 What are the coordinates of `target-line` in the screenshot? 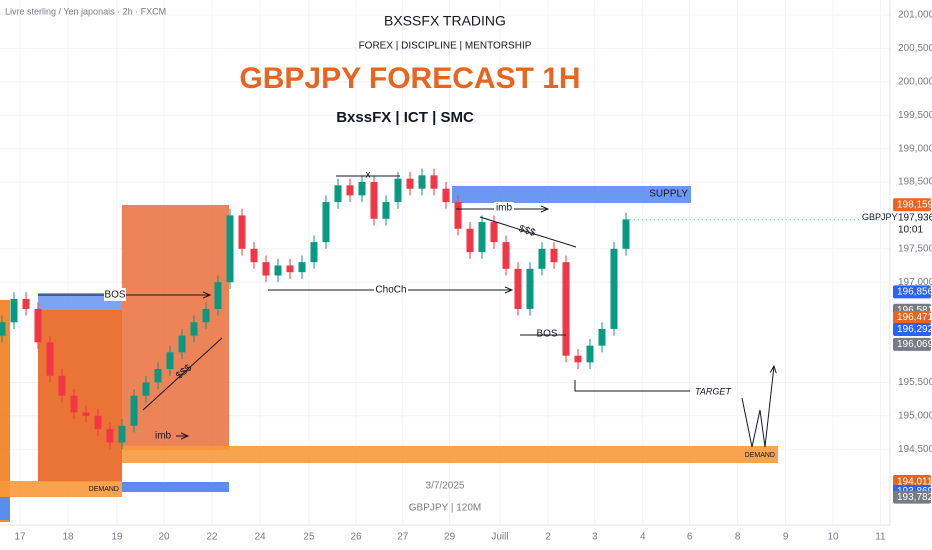 It's located at (632, 386).